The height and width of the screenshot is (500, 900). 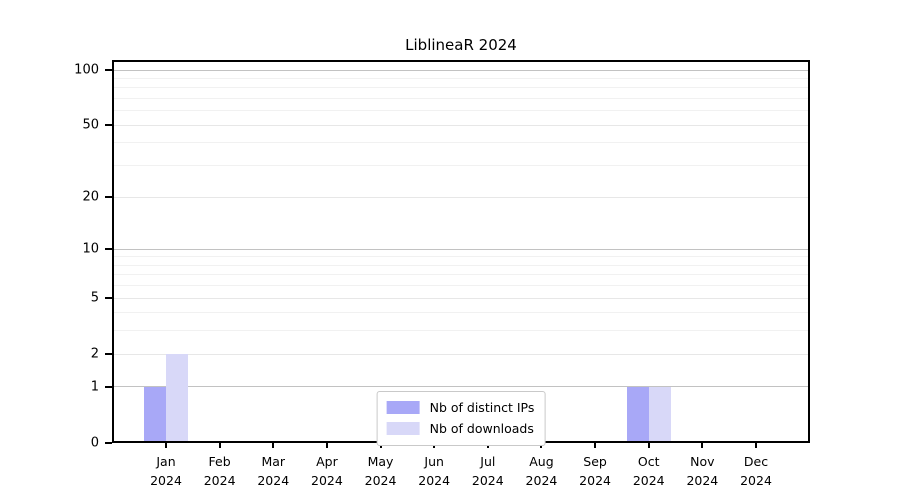 I want to click on x-axis-tick-jan, so click(x=166, y=445).